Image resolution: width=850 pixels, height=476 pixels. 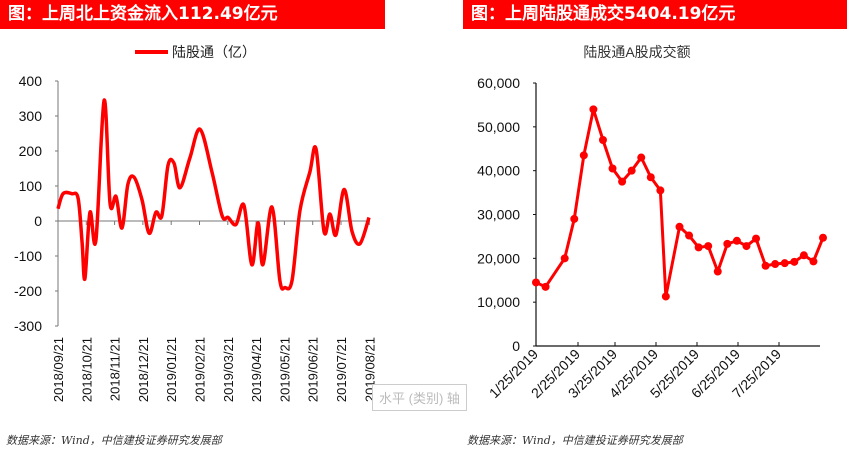 What do you see at coordinates (313, 369) in the screenshot?
I see `x-tick-label: 2019/06/21` at bounding box center [313, 369].